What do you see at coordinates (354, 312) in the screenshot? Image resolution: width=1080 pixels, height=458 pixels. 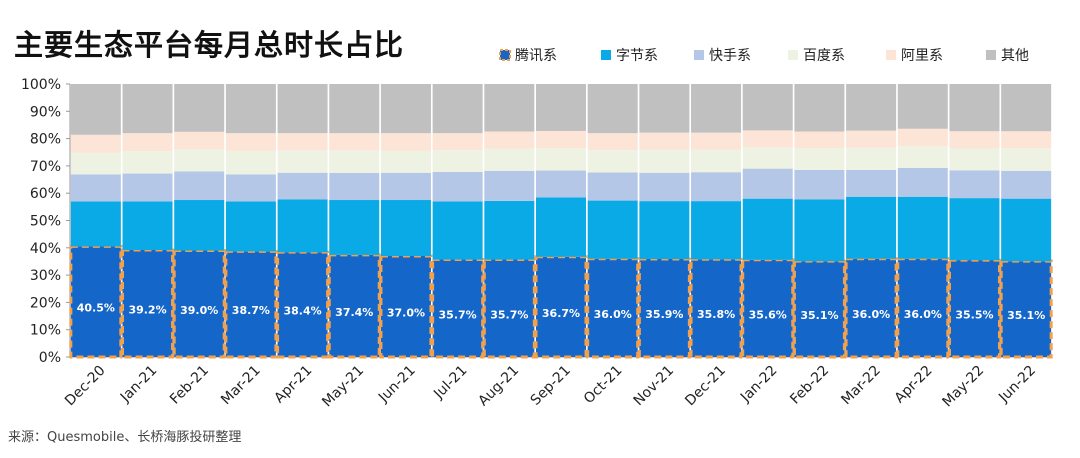 I see `data-label: 37.4%` at bounding box center [354, 312].